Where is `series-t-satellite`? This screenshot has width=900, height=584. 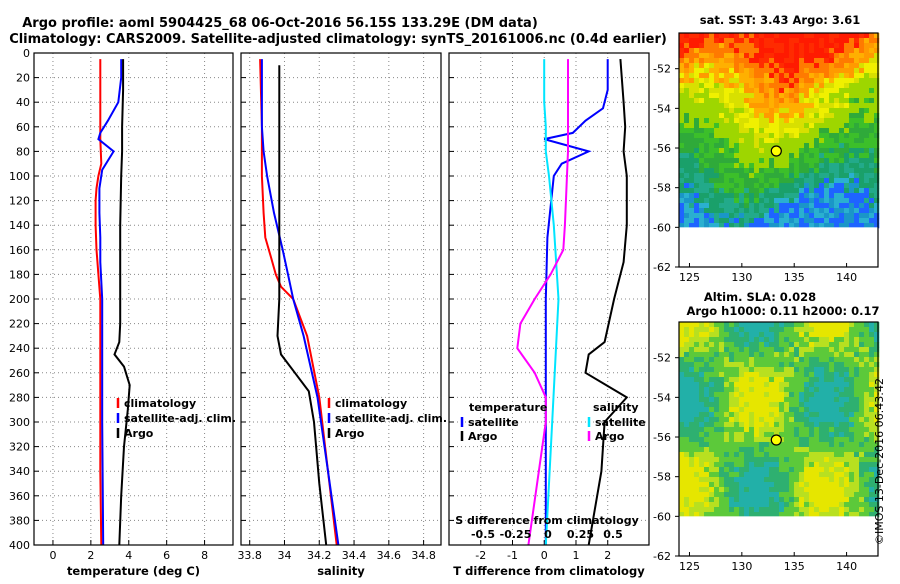 series-t-satellite is located at coordinates (576, 302).